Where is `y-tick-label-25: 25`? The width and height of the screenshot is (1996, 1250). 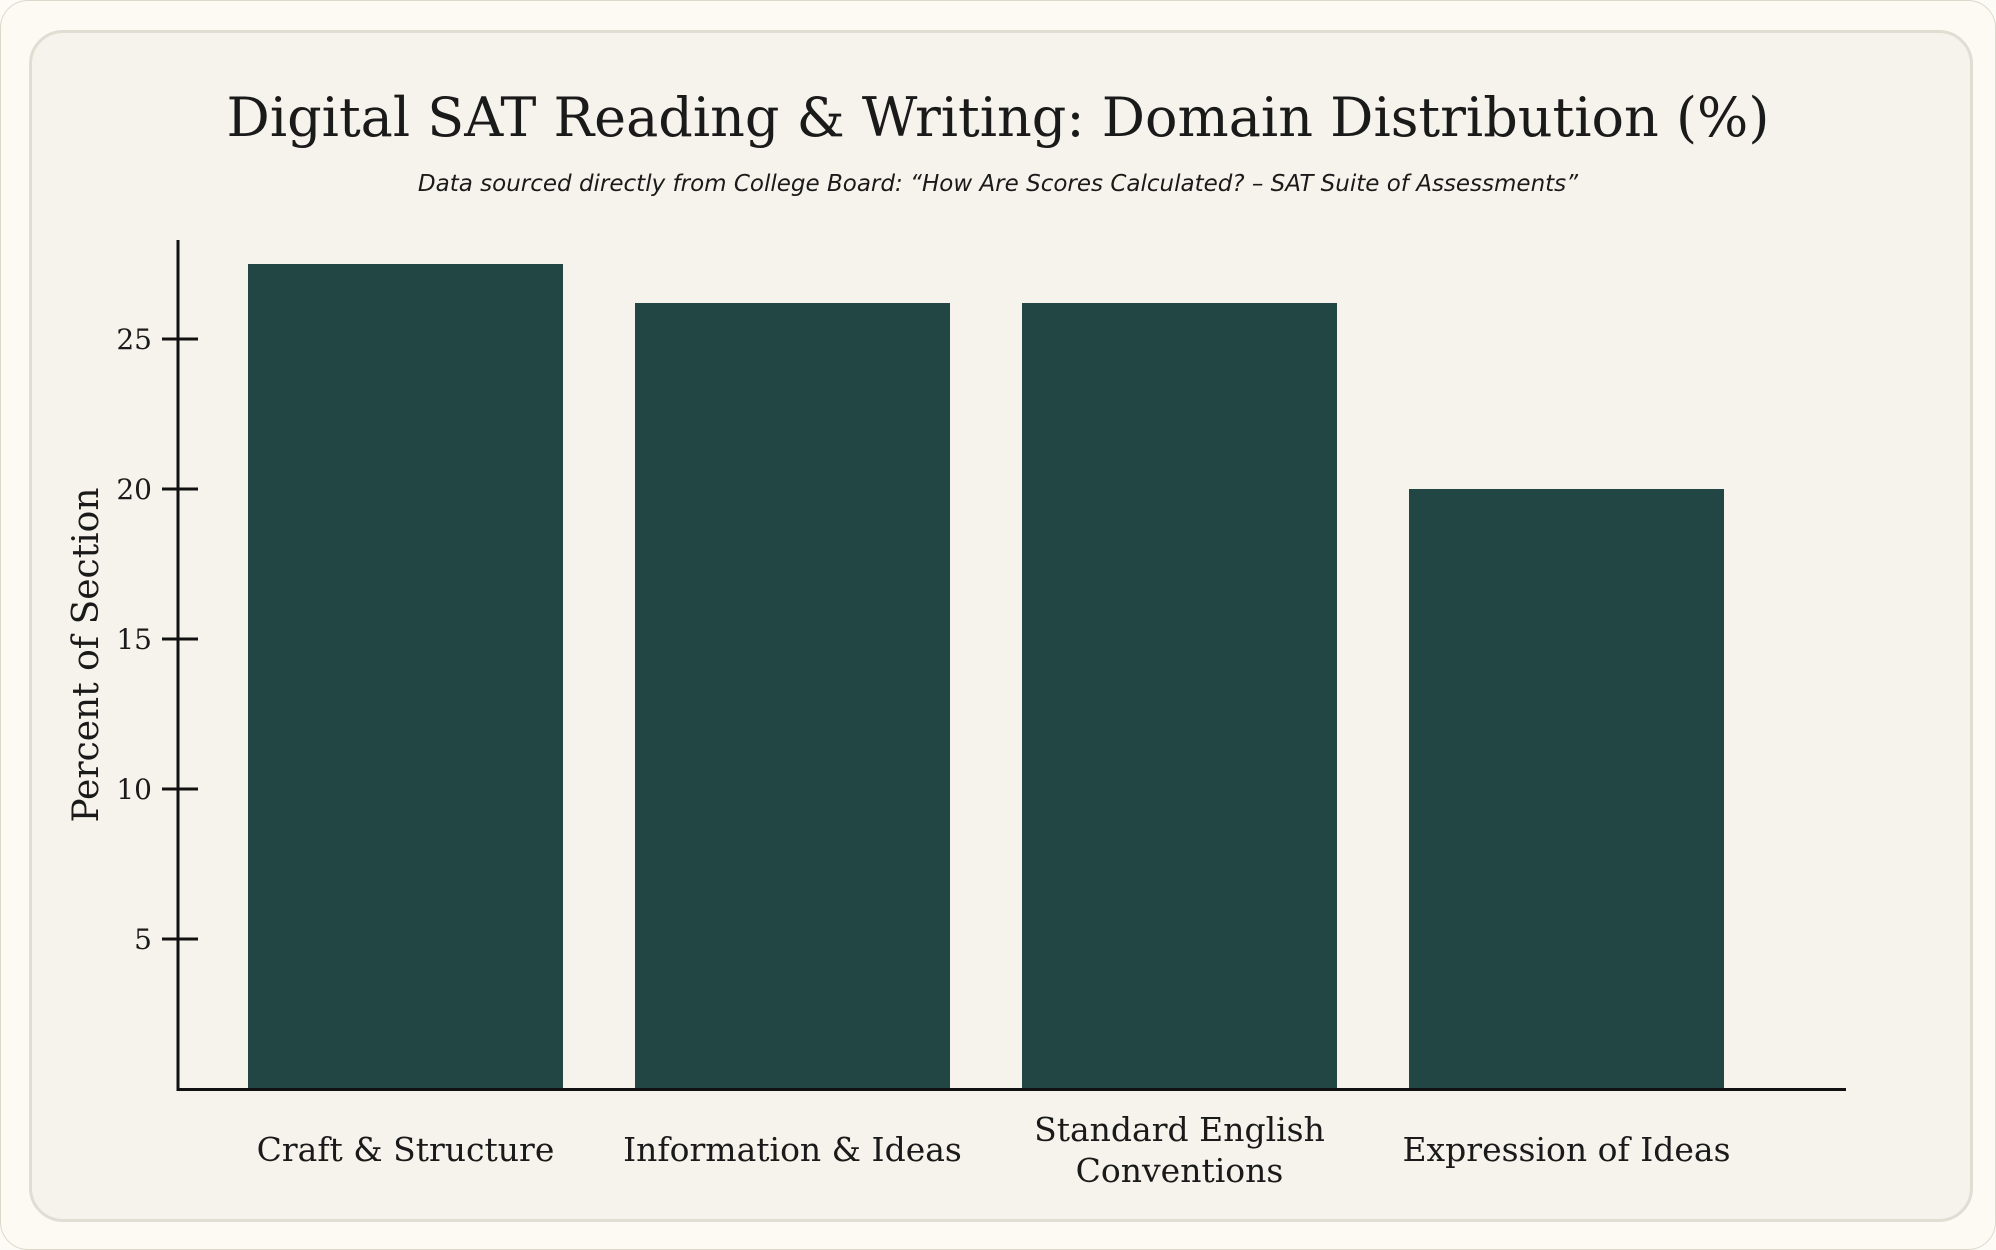 y-tick-label-25: 25 is located at coordinates (134, 339).